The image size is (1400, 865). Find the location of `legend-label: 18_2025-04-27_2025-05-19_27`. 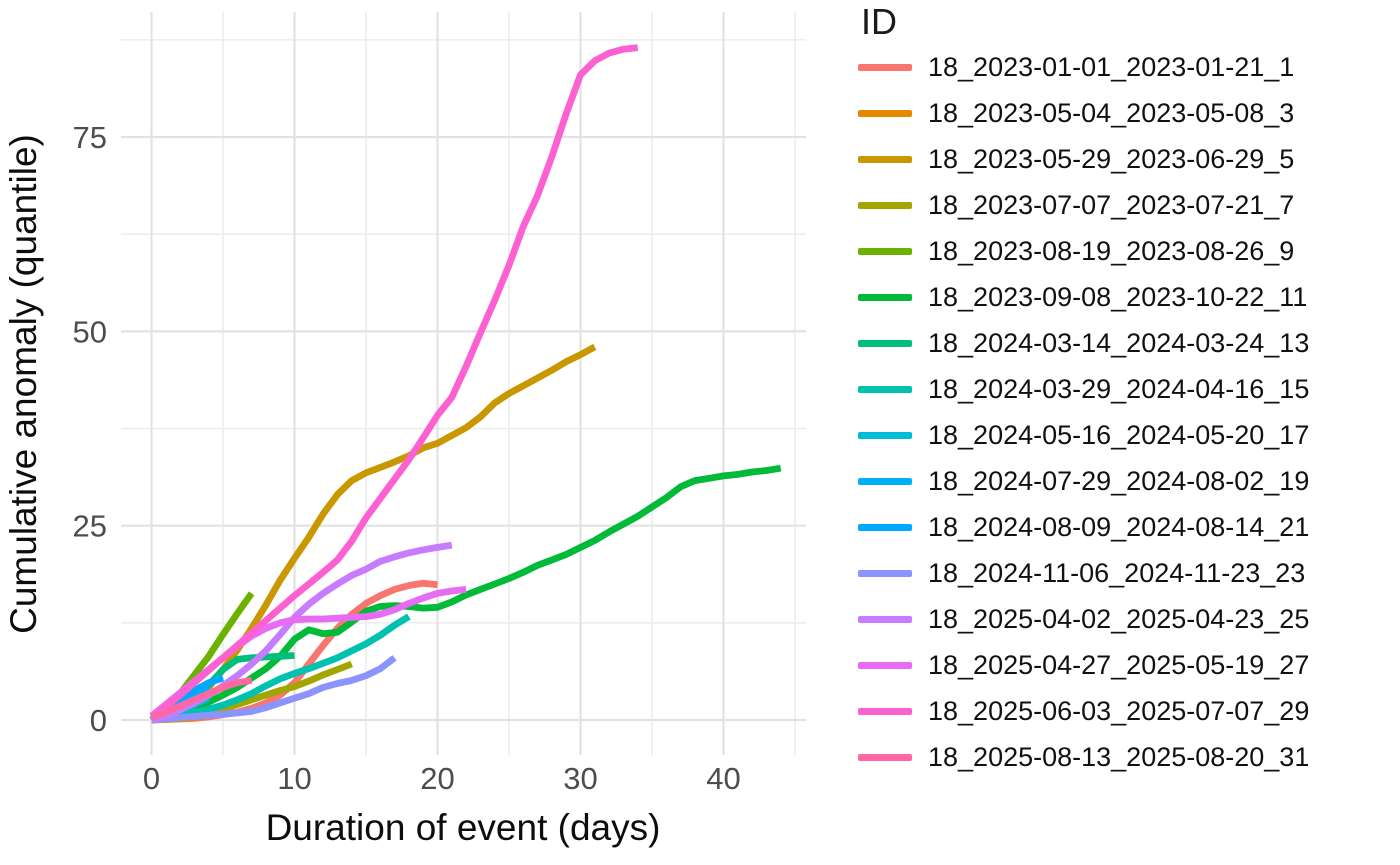

legend-label: 18_2025-04-27_2025-05-19_27 is located at coordinates (1119, 664).